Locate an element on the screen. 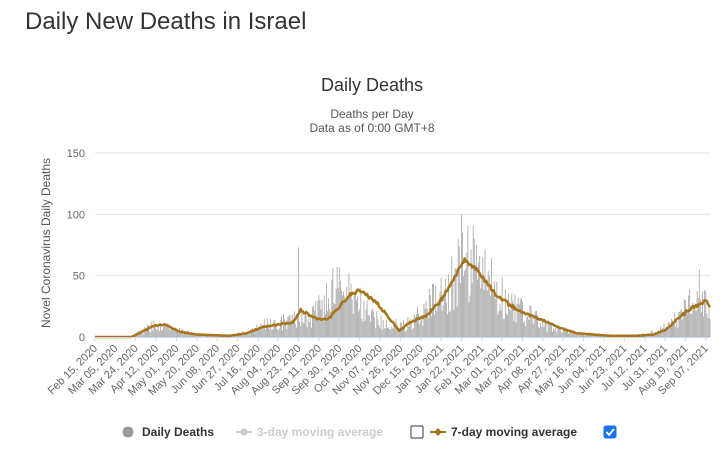 This screenshot has width=728, height=451. legend-7day-marker is located at coordinates (438, 432).